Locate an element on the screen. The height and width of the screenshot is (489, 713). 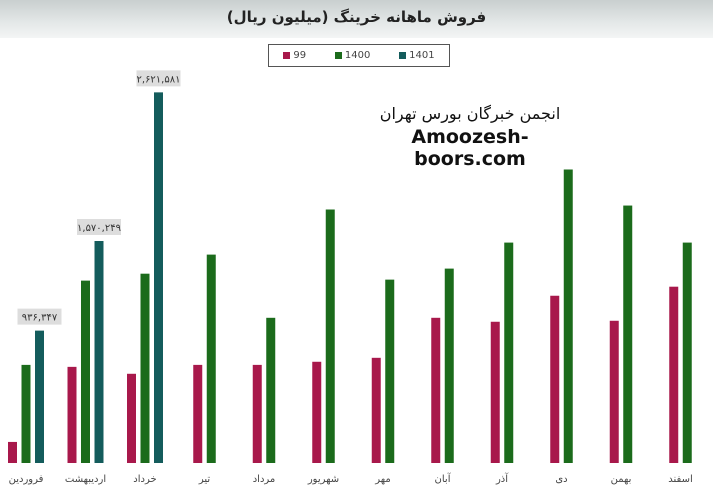
chart-title: فروش ماهانه خرینگ (میلیون ریال) is located at coordinates (356, 17).